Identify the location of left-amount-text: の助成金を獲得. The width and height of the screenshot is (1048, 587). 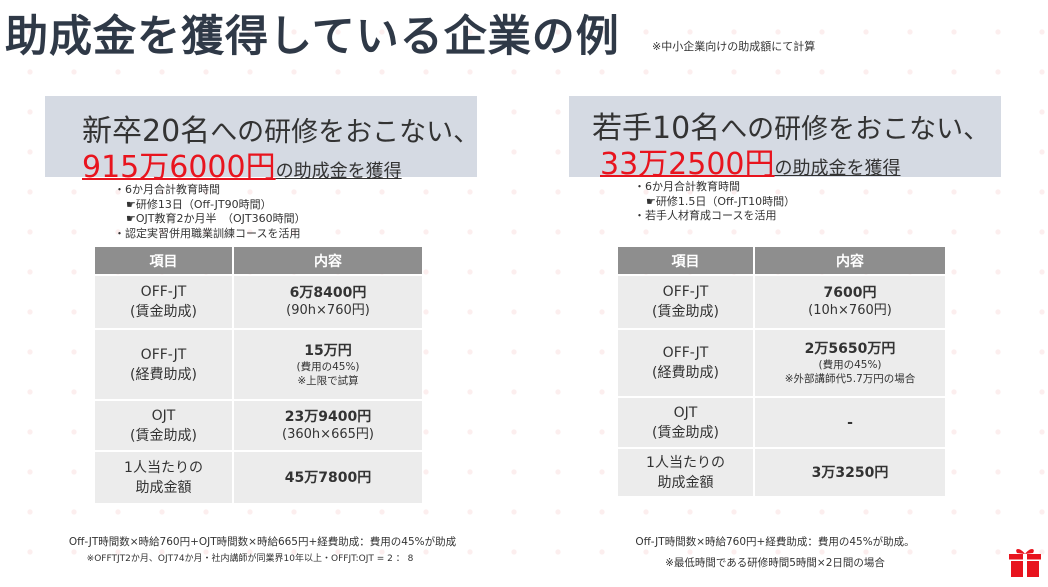
(338, 171).